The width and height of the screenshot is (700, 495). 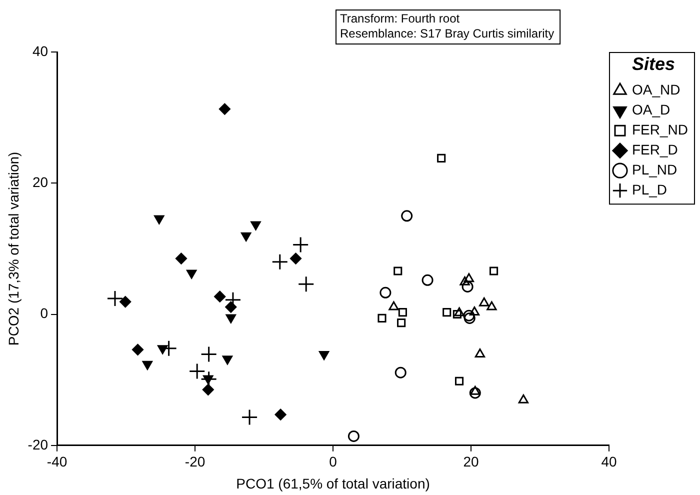 What do you see at coordinates (333, 462) in the screenshot?
I see `x-tick-label: 0` at bounding box center [333, 462].